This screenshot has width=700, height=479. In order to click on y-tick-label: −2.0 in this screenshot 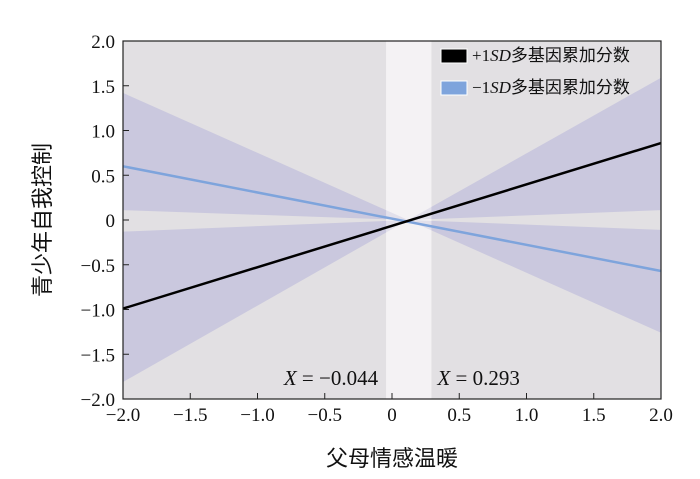, I will do `click(98, 400)`.